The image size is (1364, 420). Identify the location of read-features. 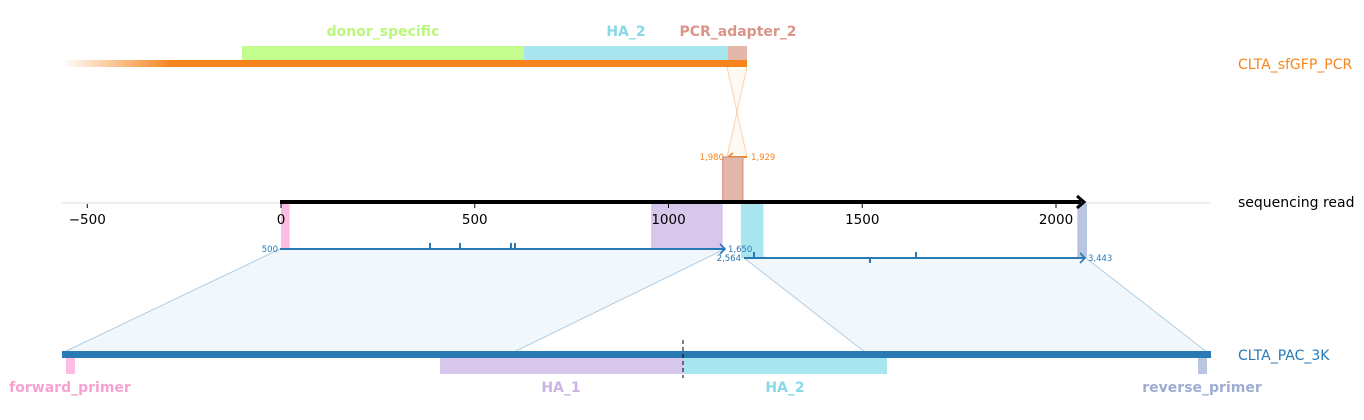
(684, 207).